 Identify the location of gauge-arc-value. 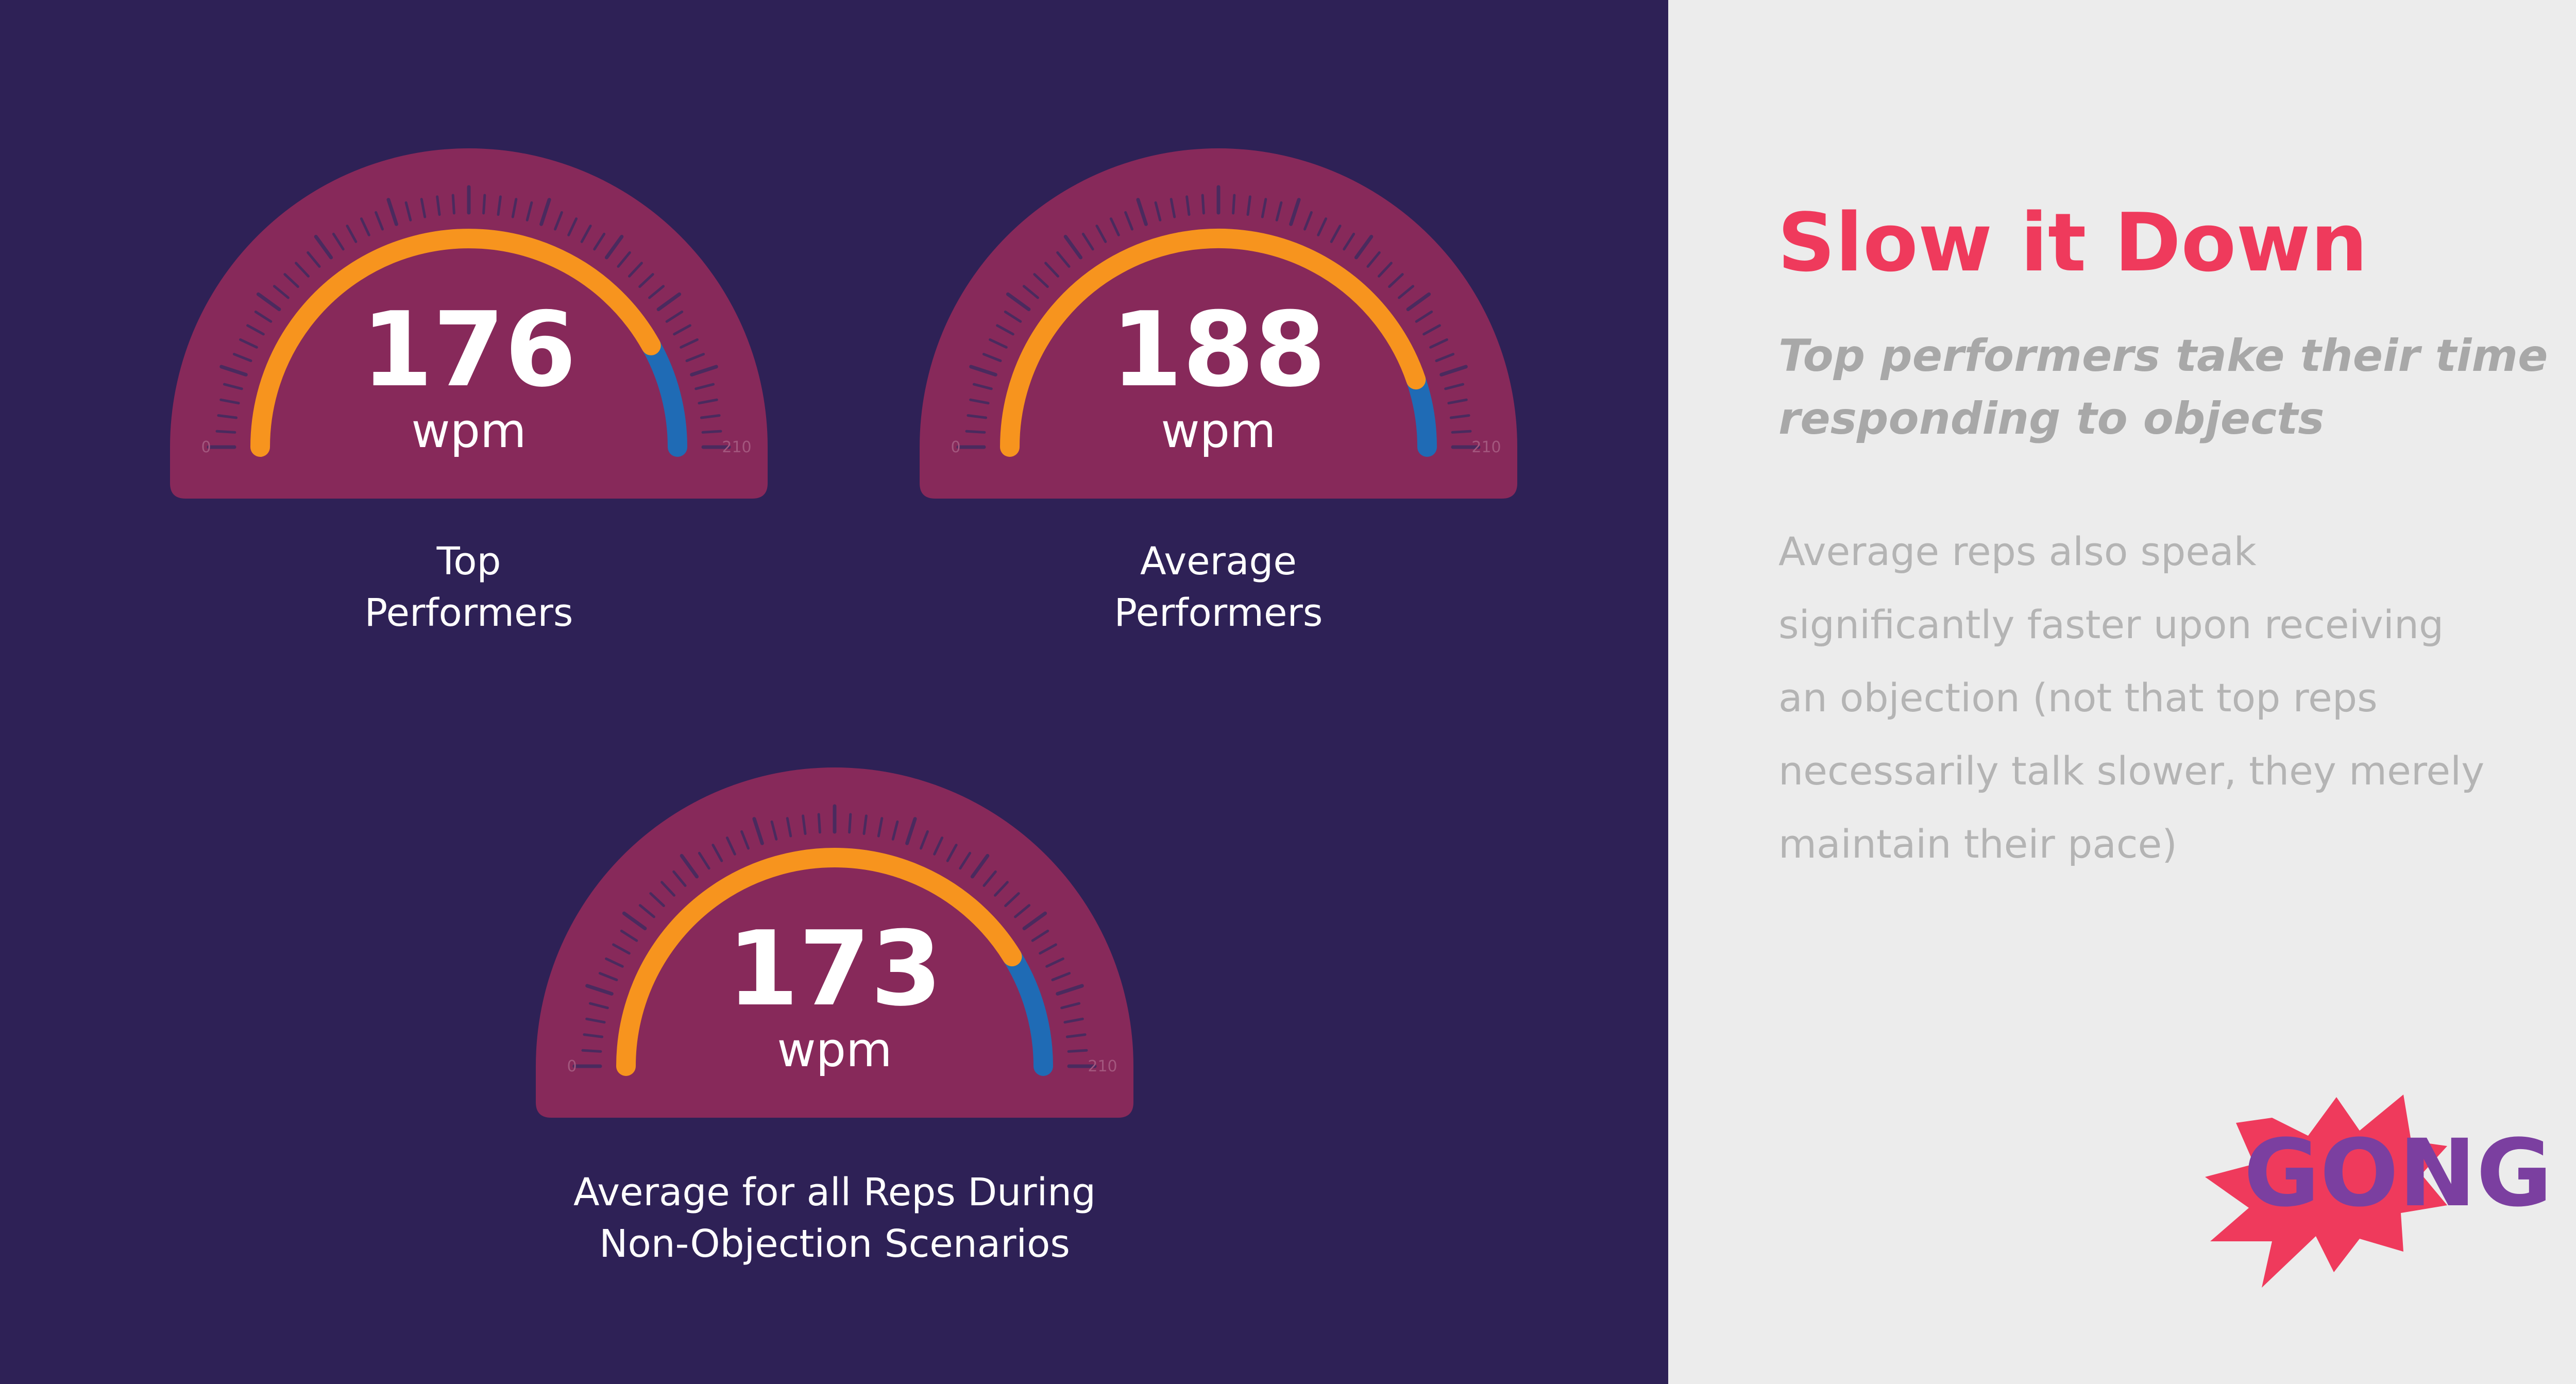
(819, 962).